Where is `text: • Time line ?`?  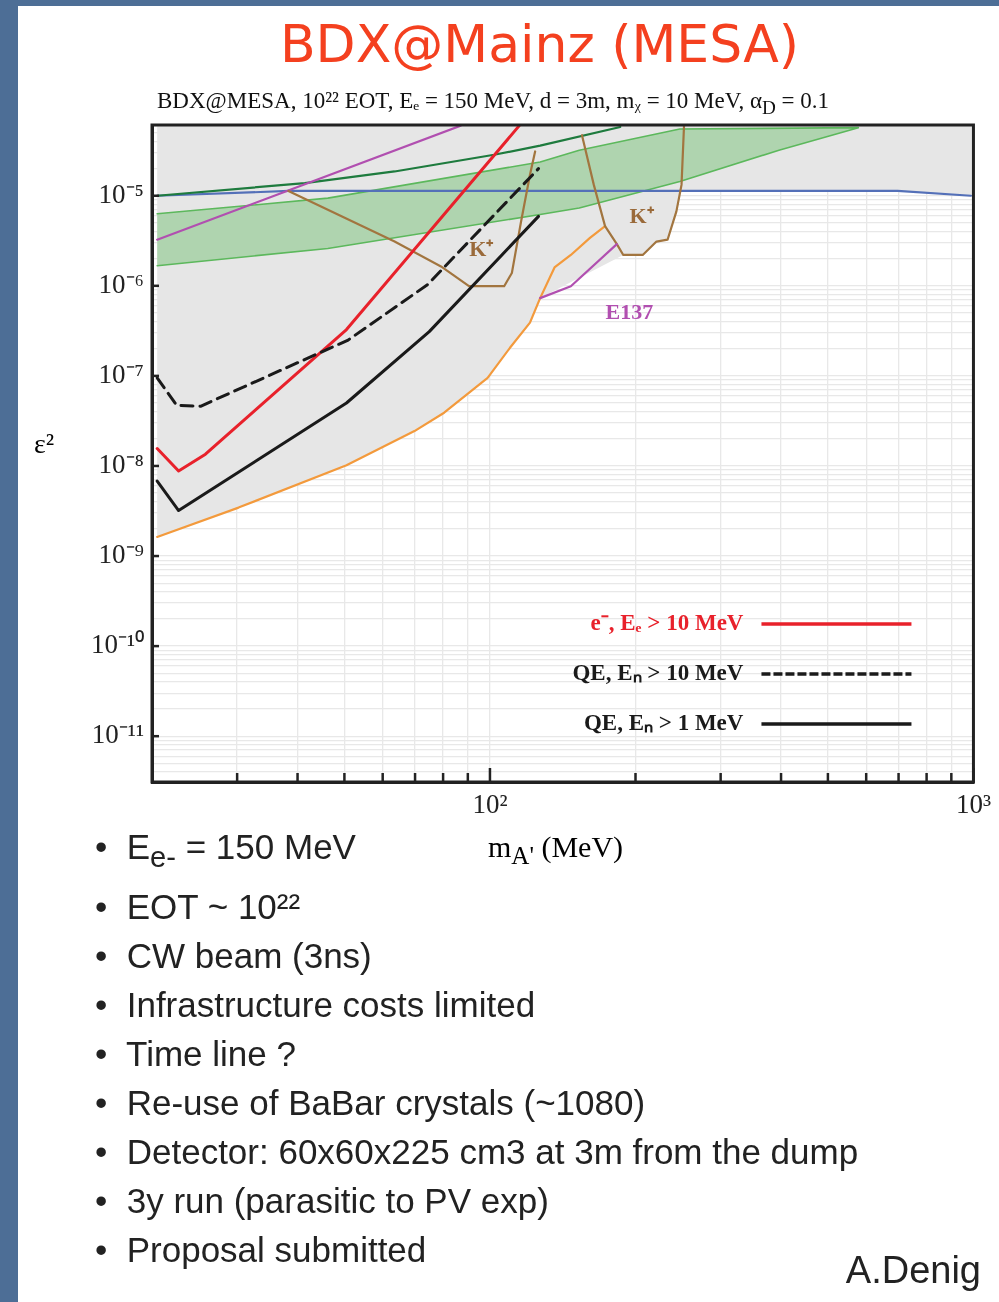
text: • Time line ? is located at coordinates (196, 1054).